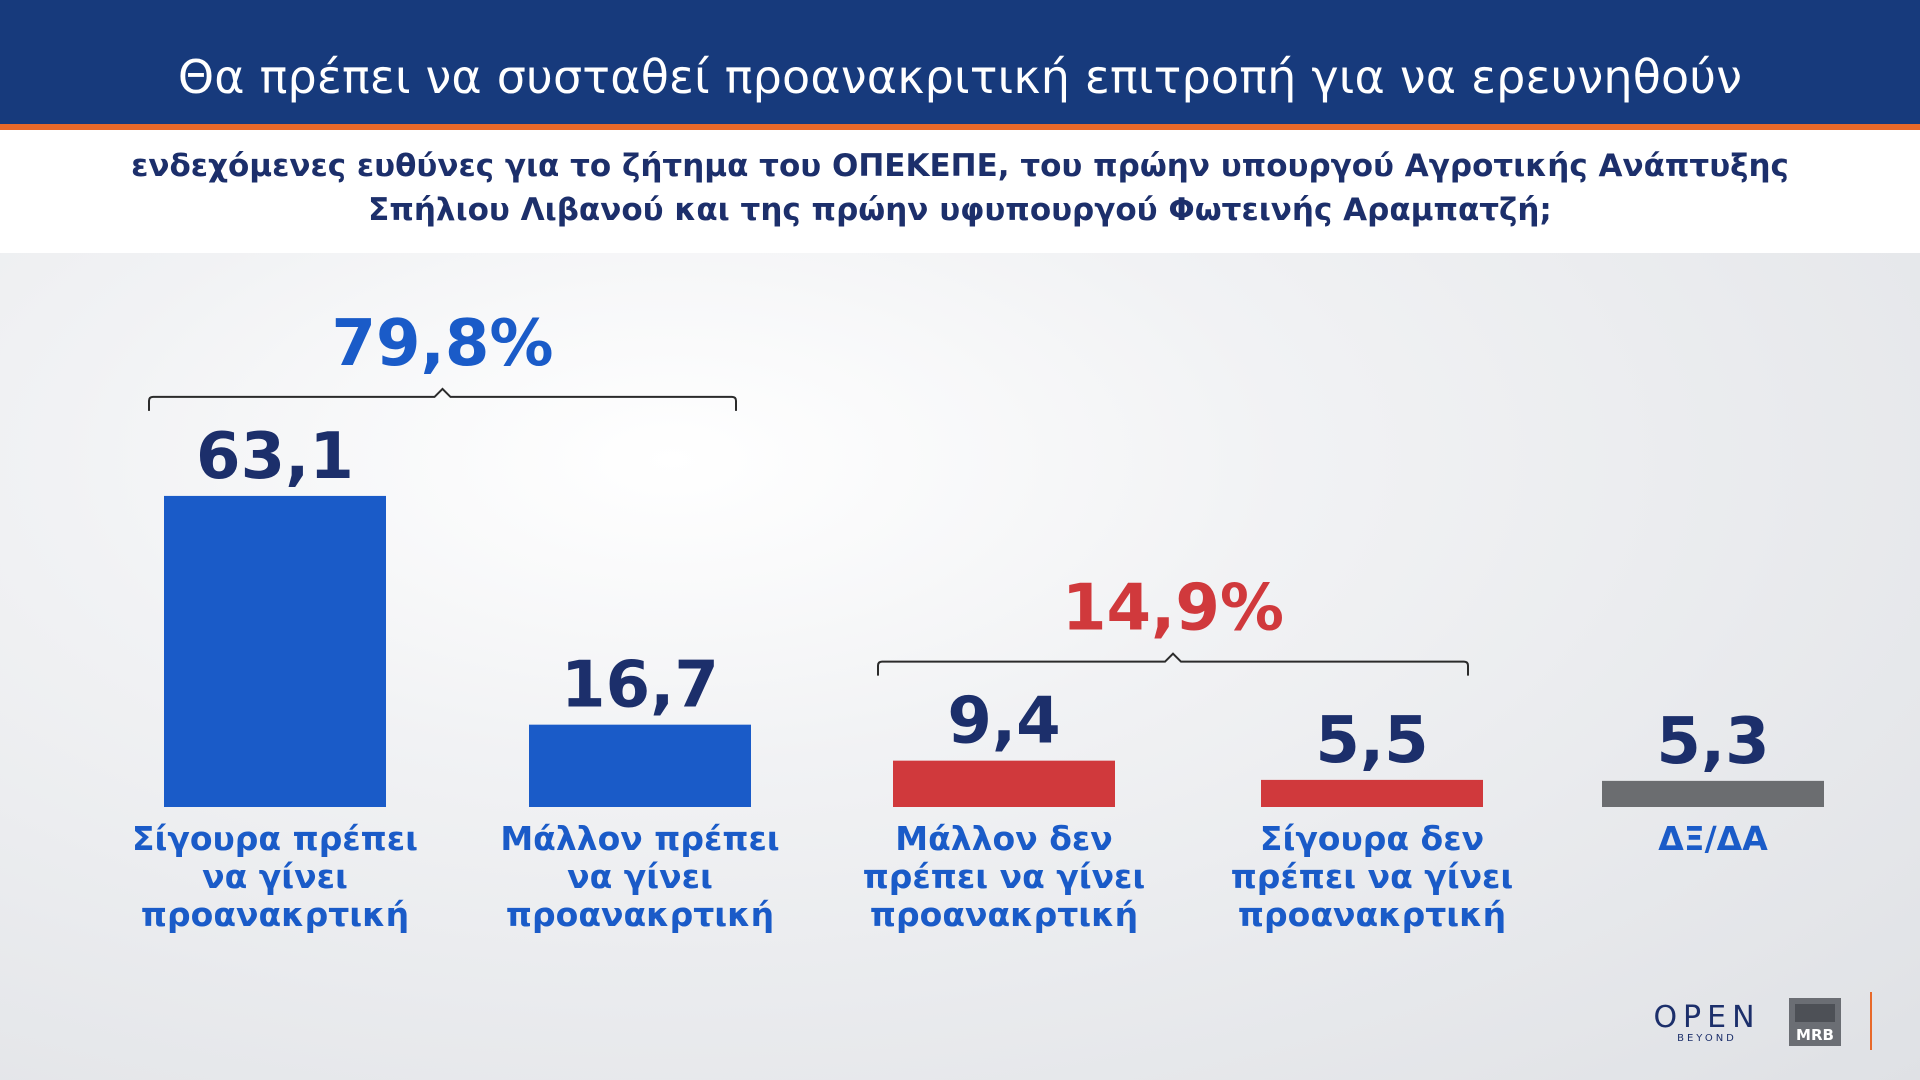  Describe the element at coordinates (1871, 1021) in the screenshot. I see `logo-divider` at that location.